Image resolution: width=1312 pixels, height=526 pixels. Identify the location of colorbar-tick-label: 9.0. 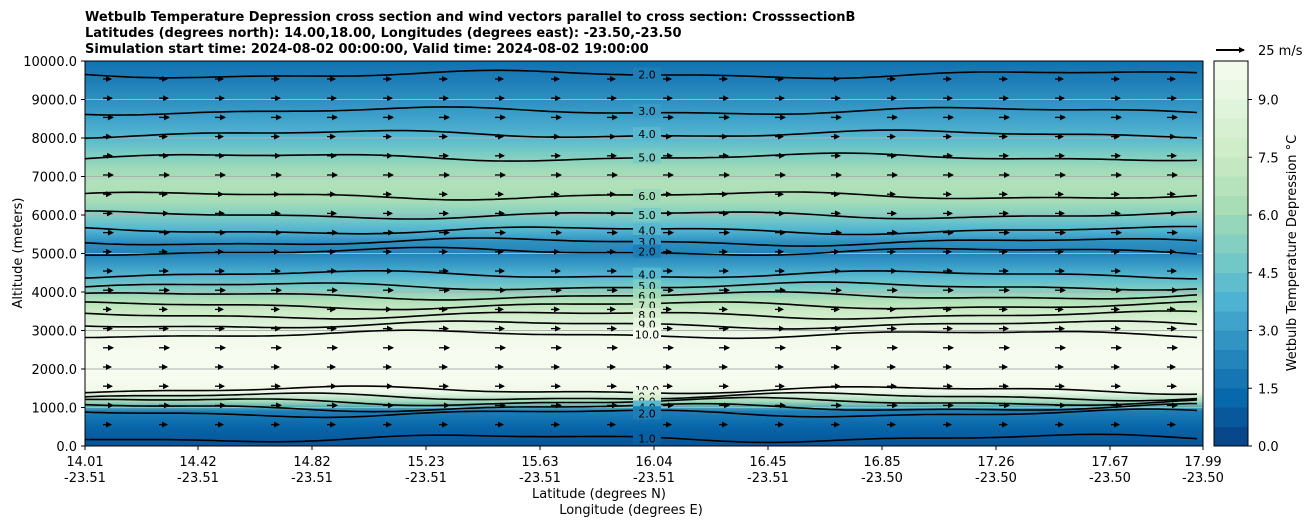
(1268, 101).